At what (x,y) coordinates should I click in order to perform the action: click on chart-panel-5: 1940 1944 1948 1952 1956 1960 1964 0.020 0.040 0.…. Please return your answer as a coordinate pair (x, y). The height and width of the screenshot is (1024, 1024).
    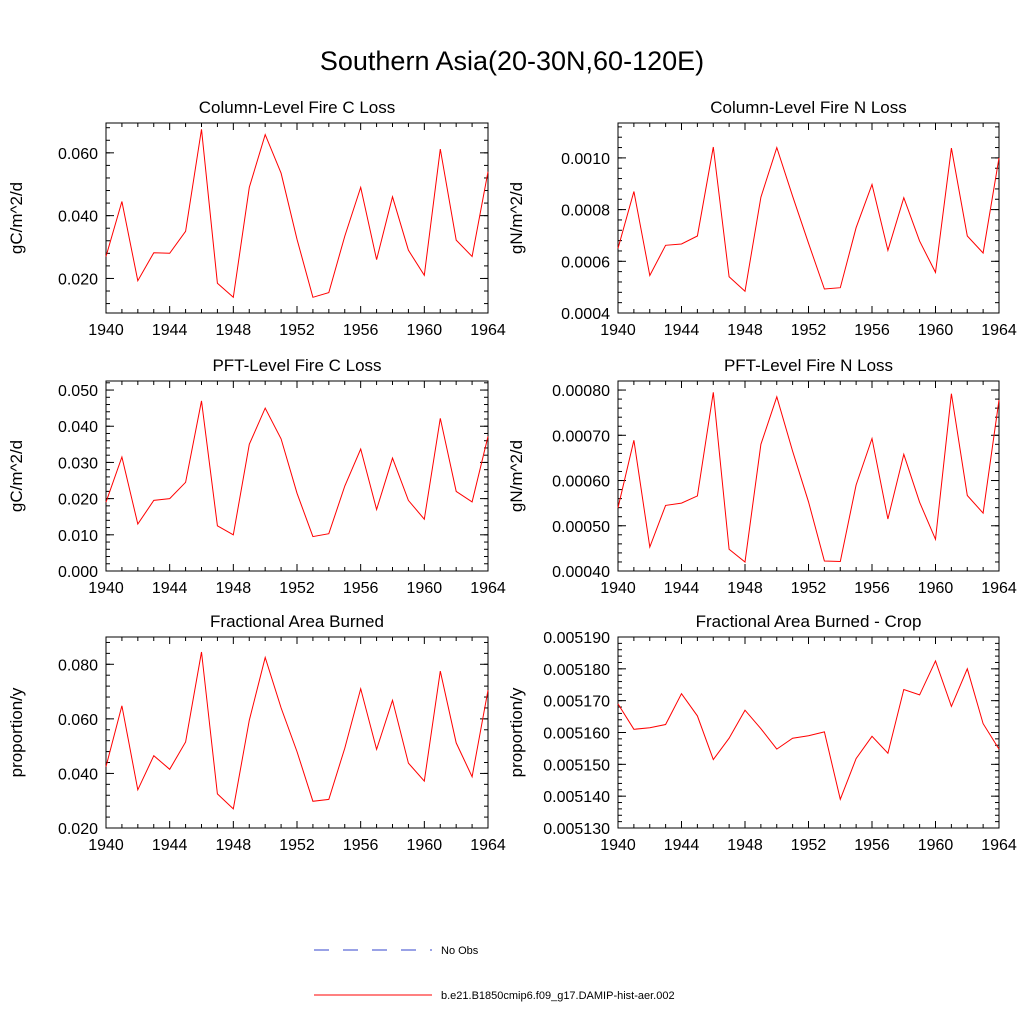
    Looking at the image, I should click on (256, 733).